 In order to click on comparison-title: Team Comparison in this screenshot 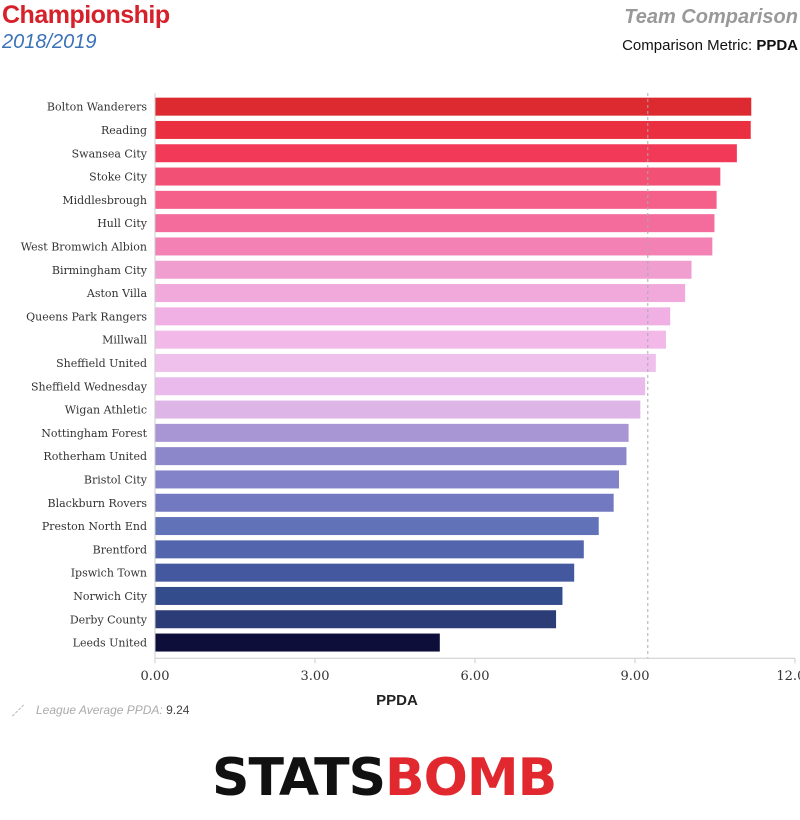, I will do `click(711, 17)`.